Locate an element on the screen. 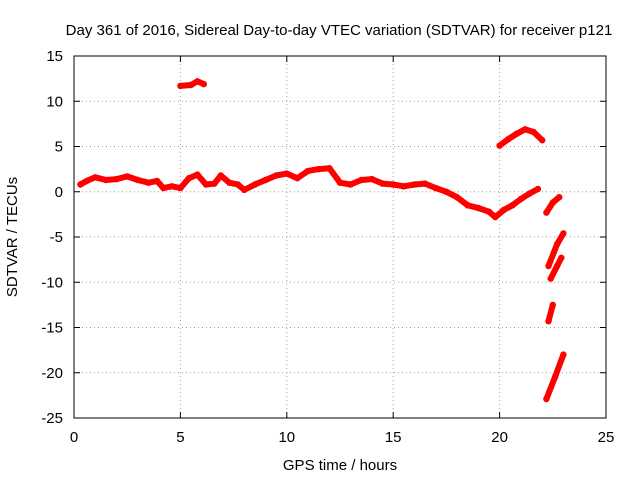  y-tick-label: -15 is located at coordinates (52, 328).